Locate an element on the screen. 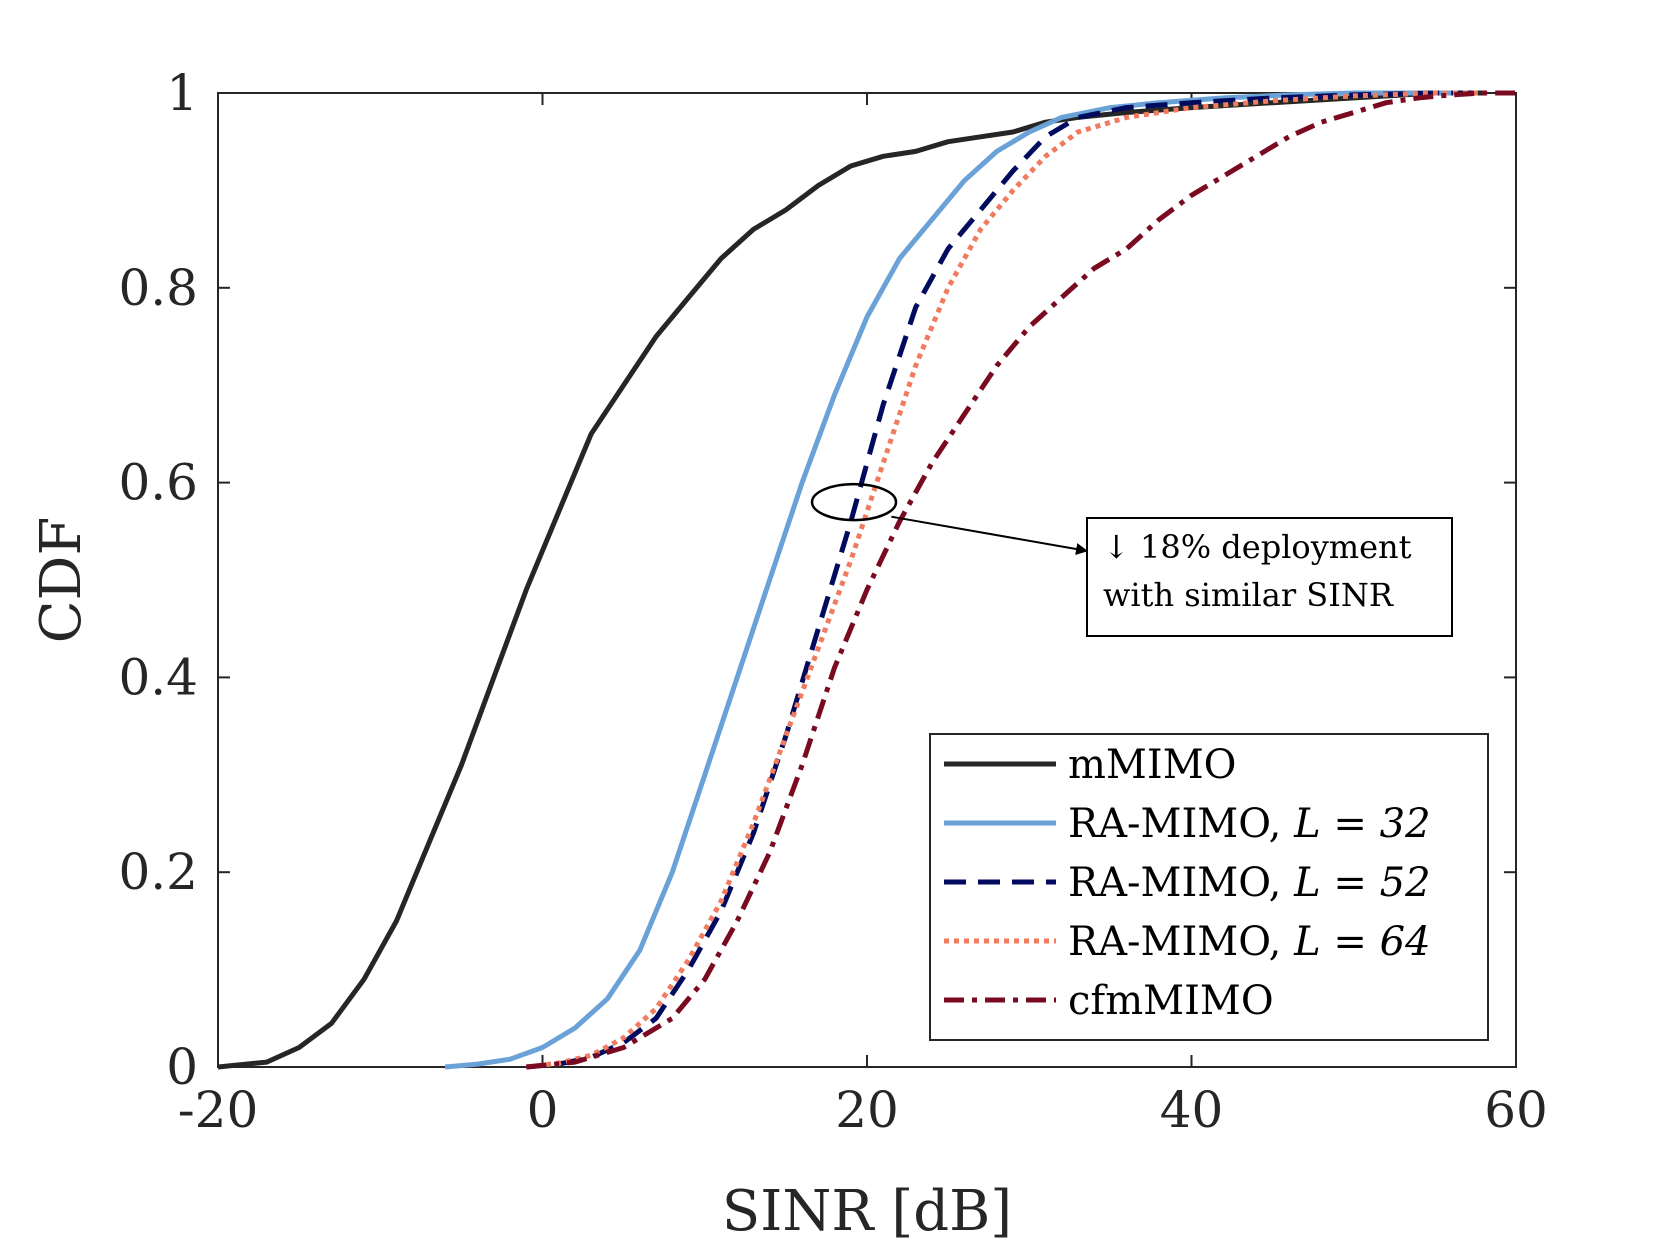 The image size is (1661, 1246). legend-label-1: mMIMO is located at coordinates (1152, 765).